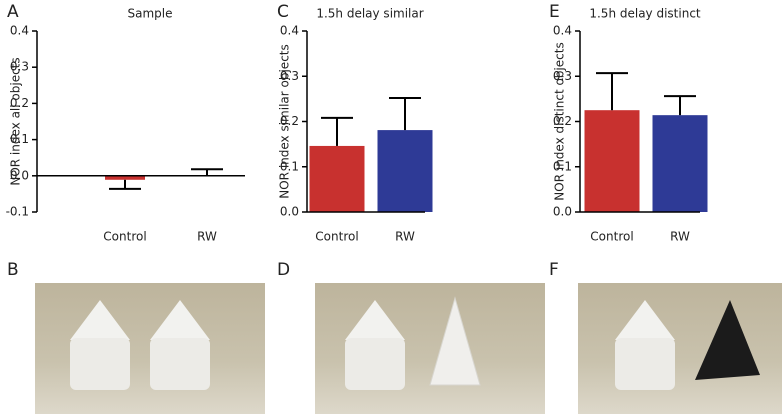 This screenshot has width=782, height=414. What do you see at coordinates (13, 270) in the screenshot?
I see `panel-letter: B` at bounding box center [13, 270].